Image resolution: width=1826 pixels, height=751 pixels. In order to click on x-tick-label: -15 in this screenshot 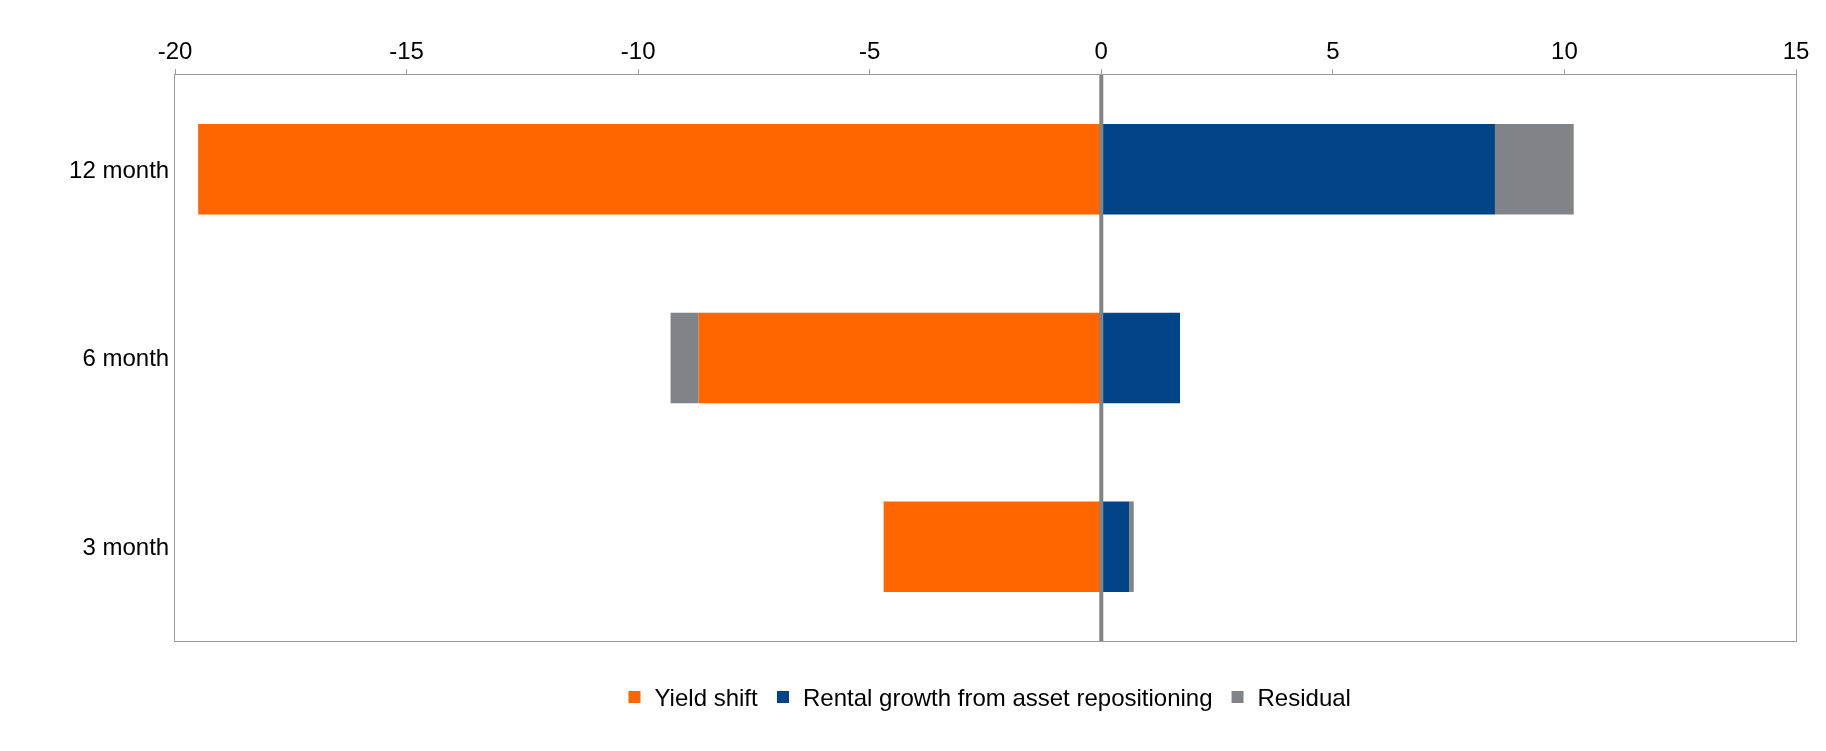, I will do `click(406, 51)`.